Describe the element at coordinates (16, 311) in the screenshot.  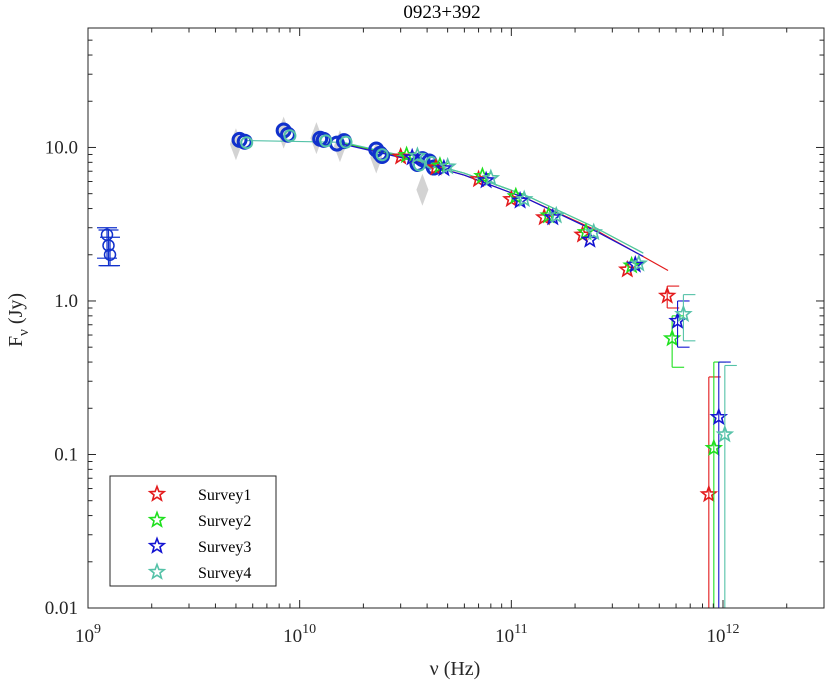
I see `y-axis-label-unit: (Jy)` at that location.